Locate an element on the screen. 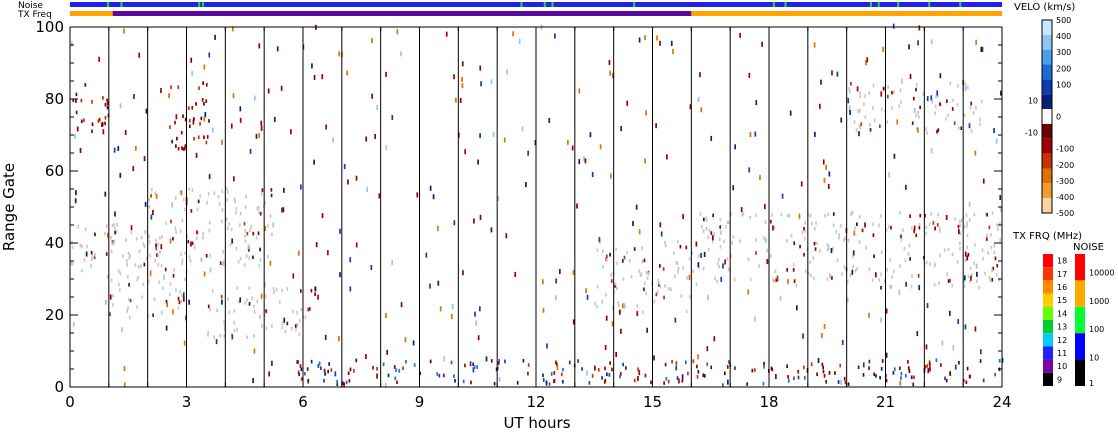 The image size is (1118, 435). txfreq-tick-label: 11 is located at coordinates (1062, 353).